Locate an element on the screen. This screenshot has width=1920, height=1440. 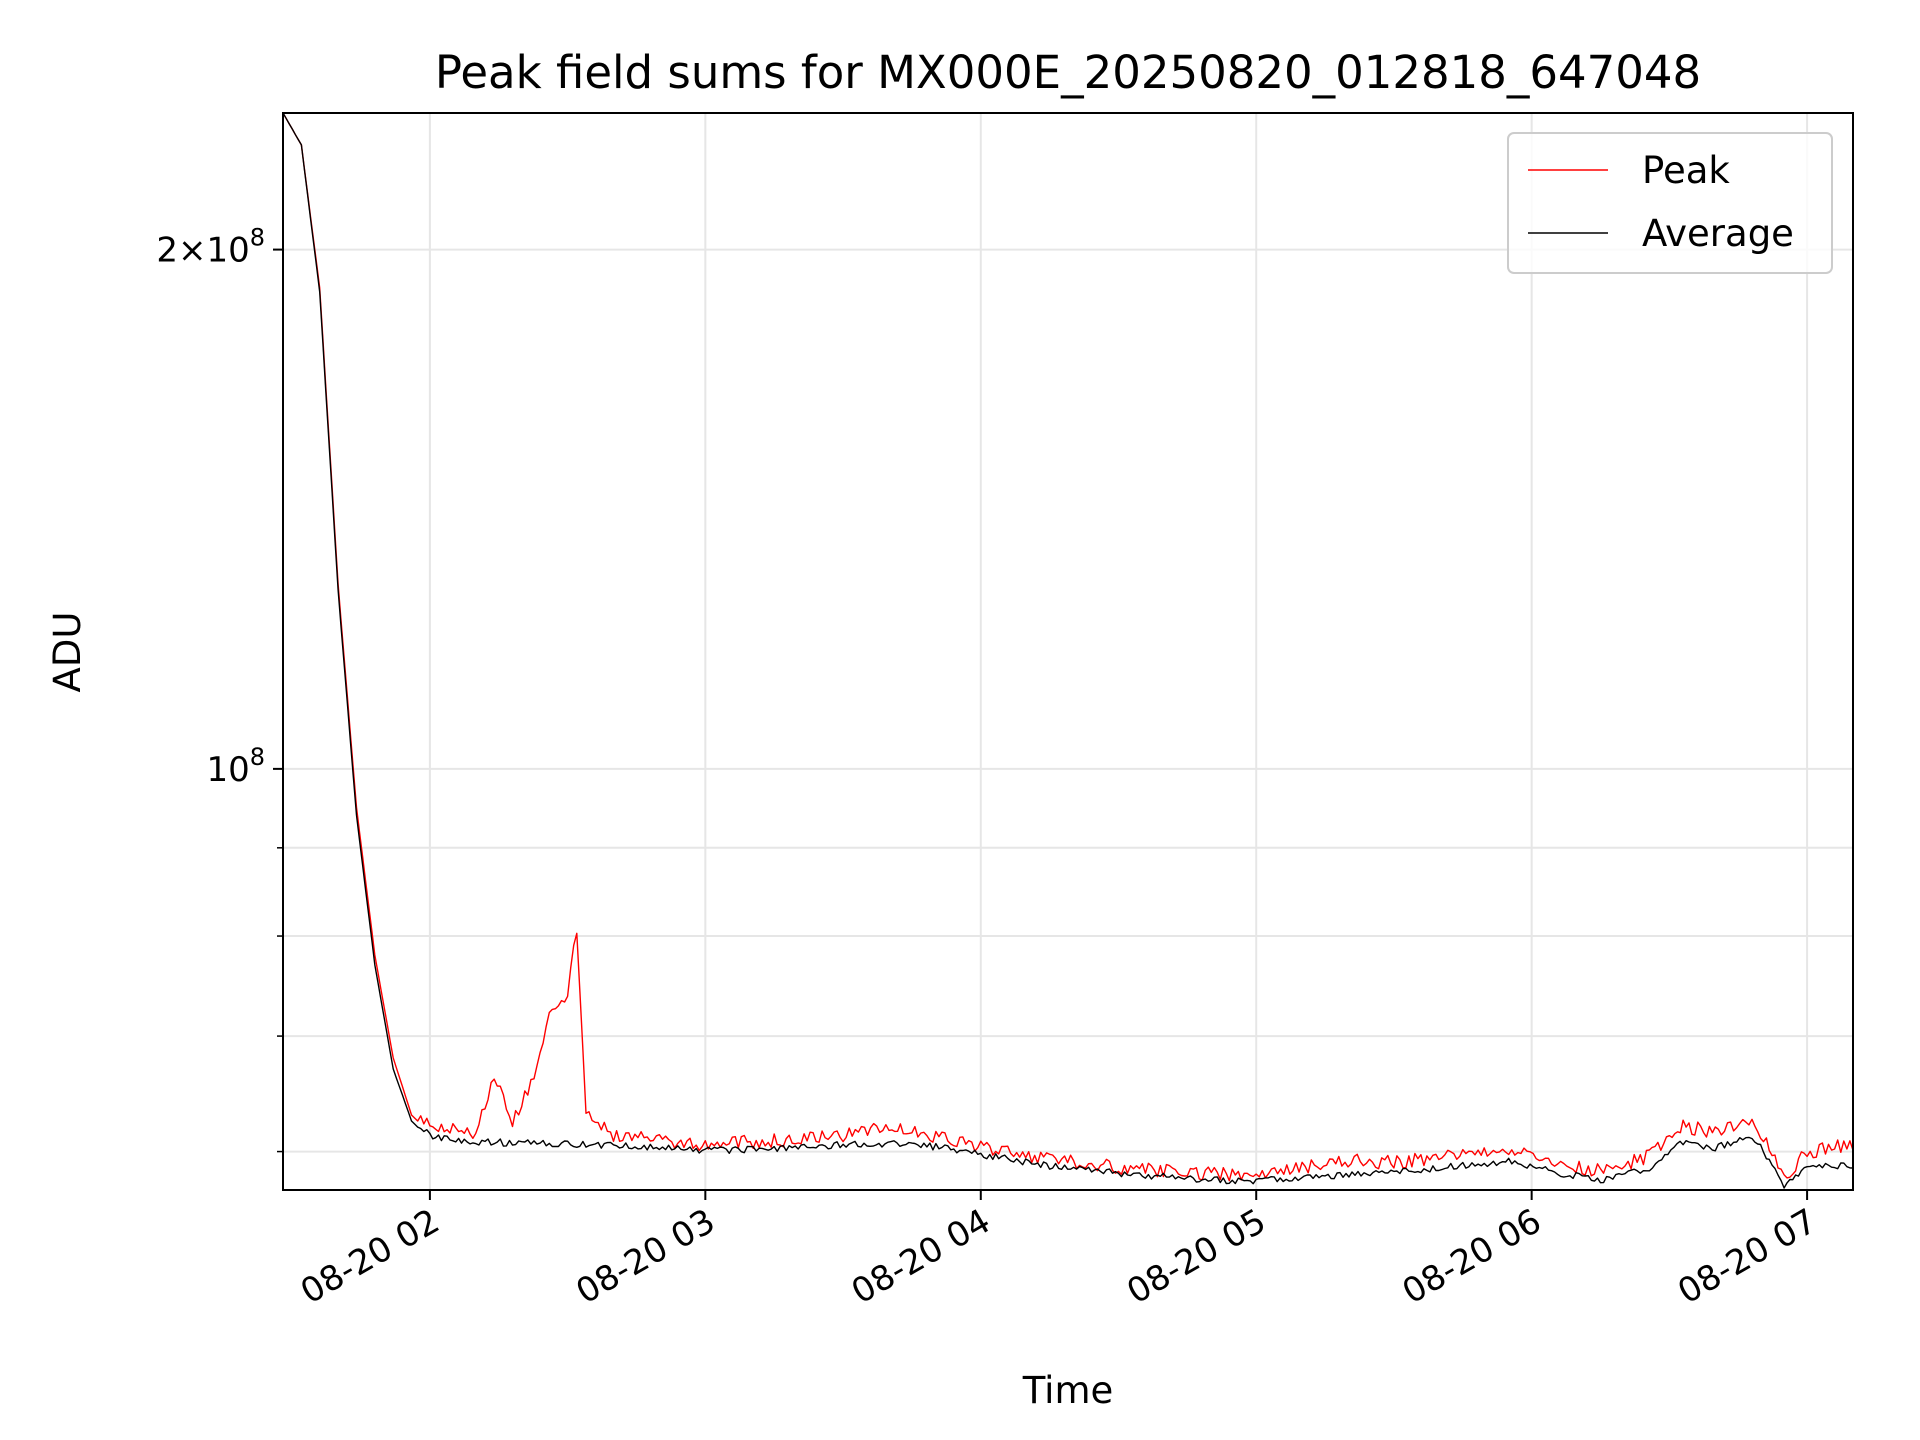
y-axis-label: ADU is located at coordinates (67, 652).